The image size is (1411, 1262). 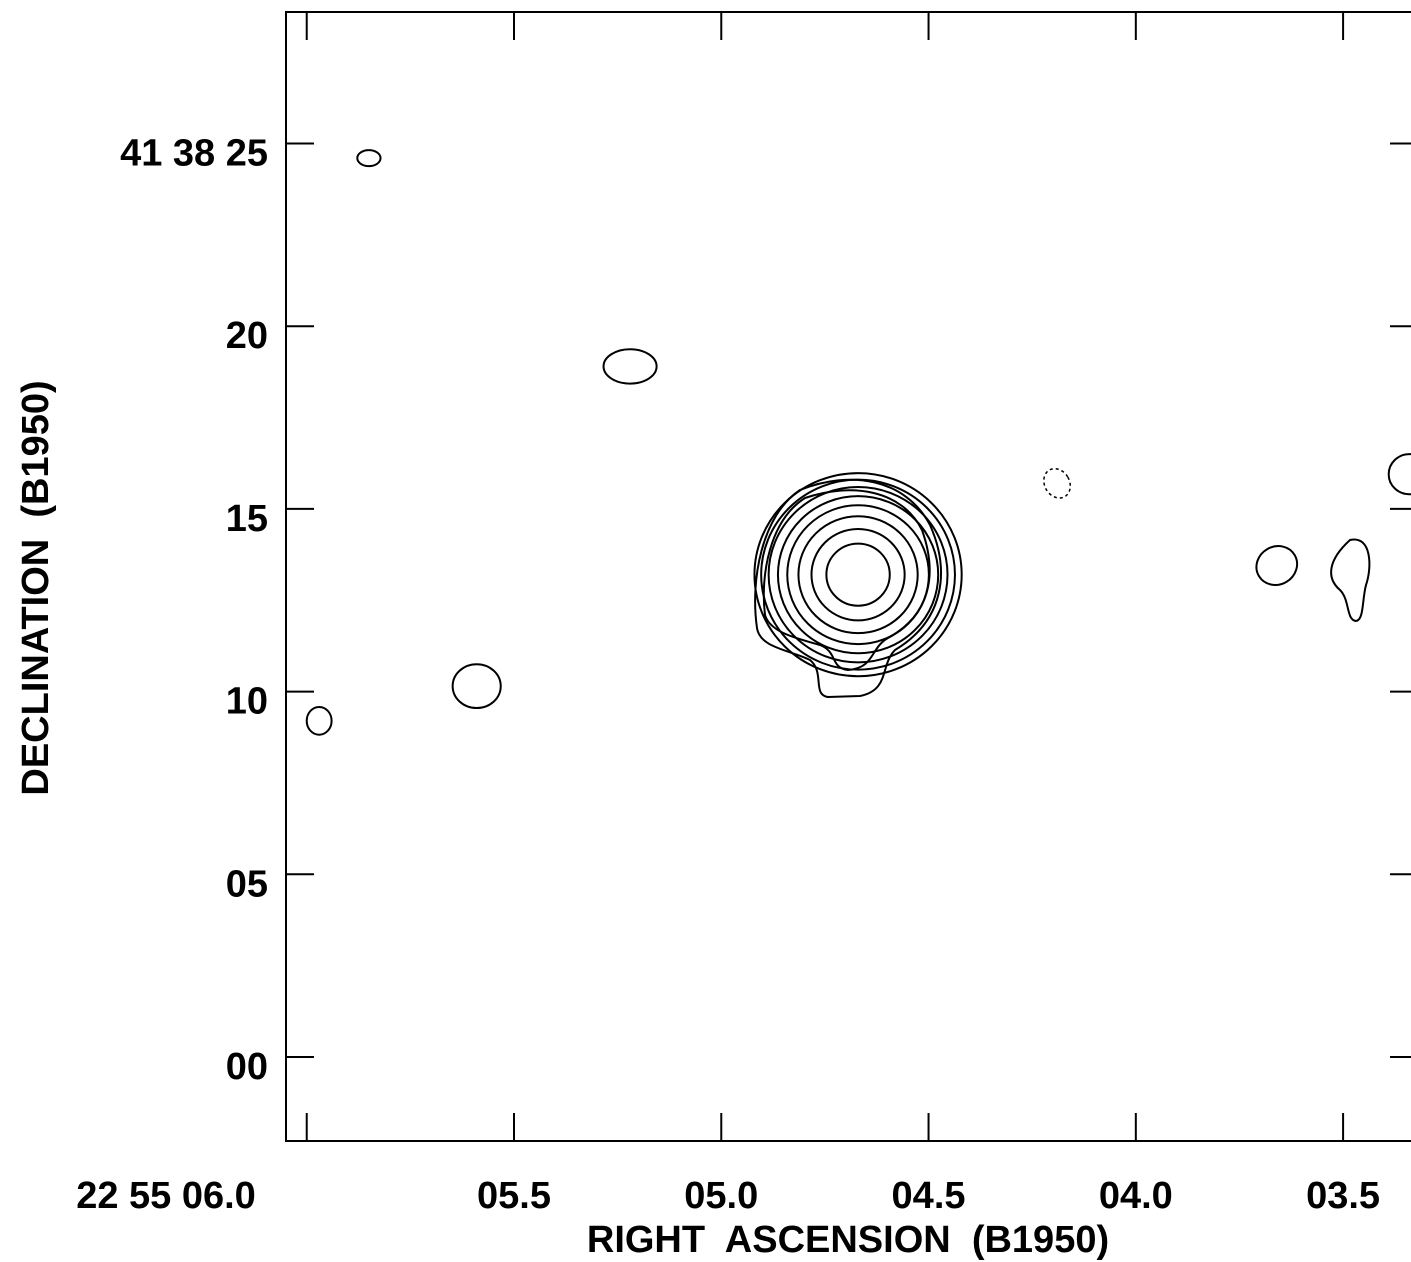 What do you see at coordinates (247, 1067) in the screenshot?
I see `y-tick-label: 00` at bounding box center [247, 1067].